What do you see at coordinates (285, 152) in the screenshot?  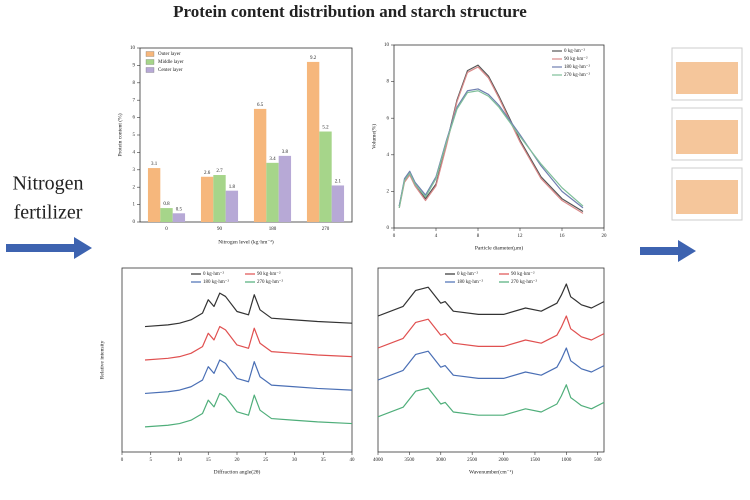 I see `bar-value-label: 3.8` at bounding box center [285, 152].